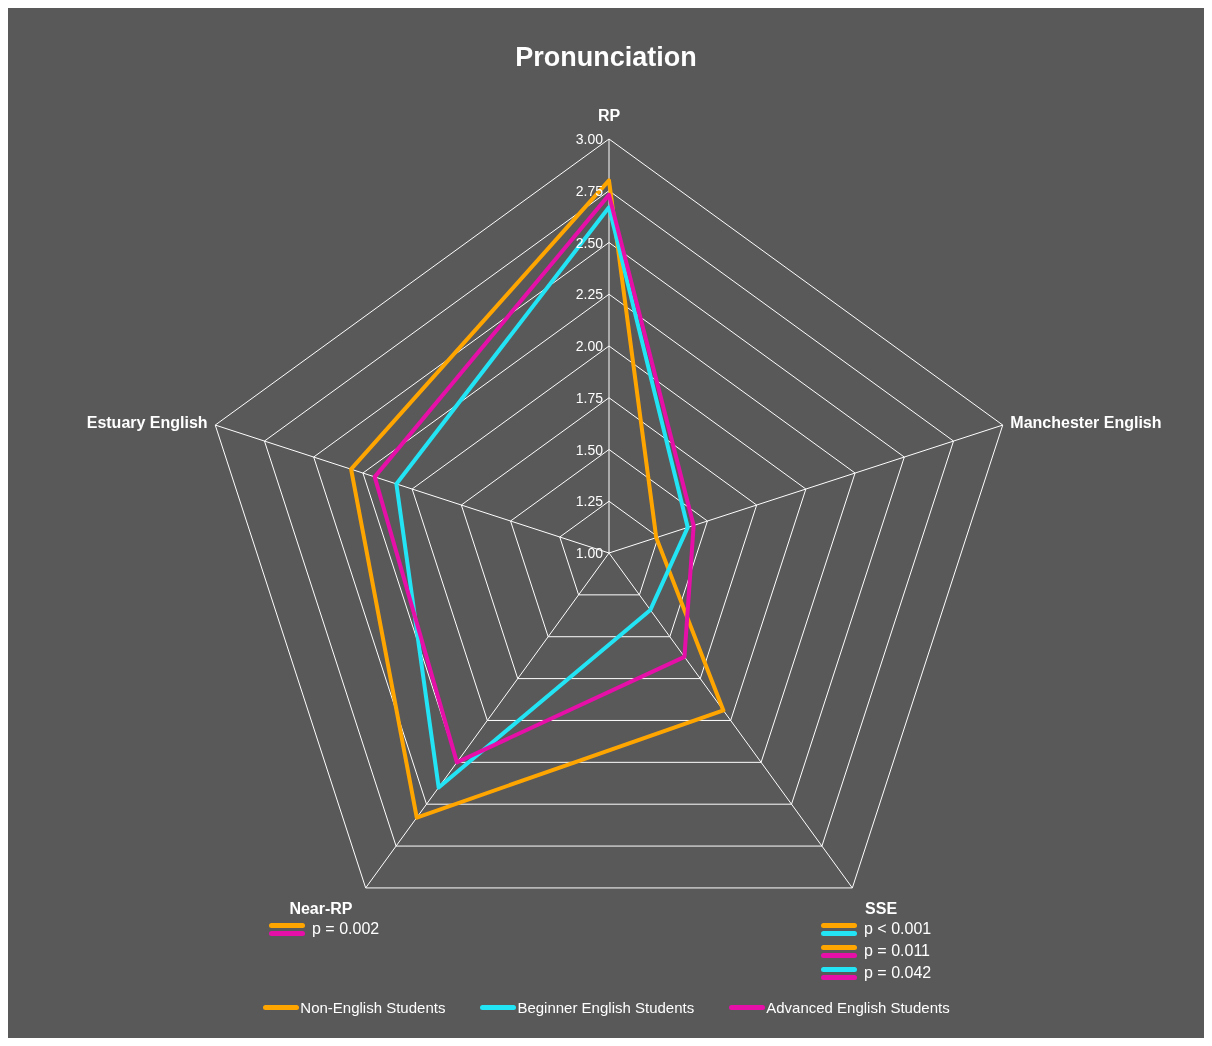 The image size is (1212, 1046). I want to click on chart-title: Pronunciation, so click(606, 57).